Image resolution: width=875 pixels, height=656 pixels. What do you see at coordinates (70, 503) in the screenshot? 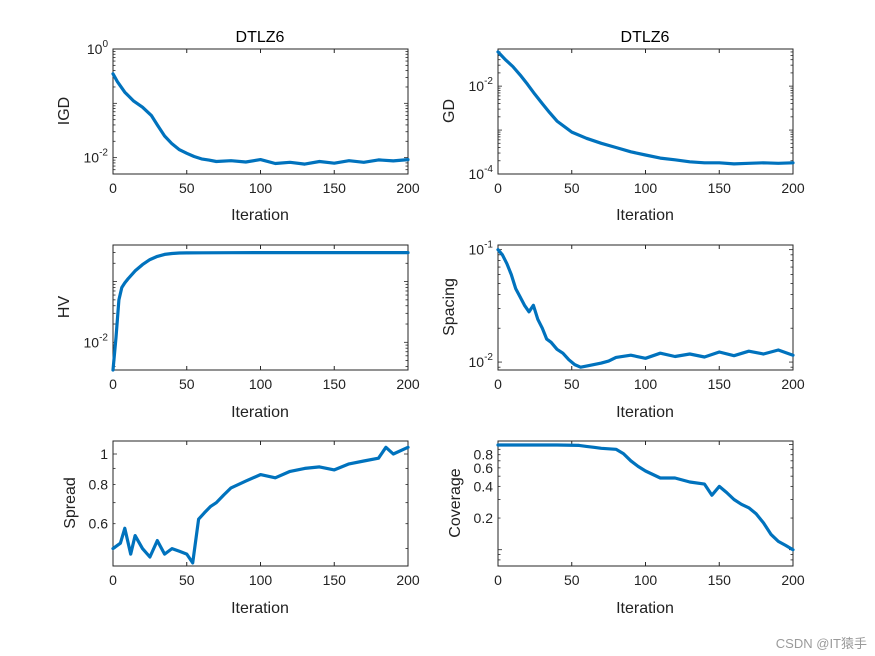
I see `chart-spread-ylabel: Spread` at bounding box center [70, 503].